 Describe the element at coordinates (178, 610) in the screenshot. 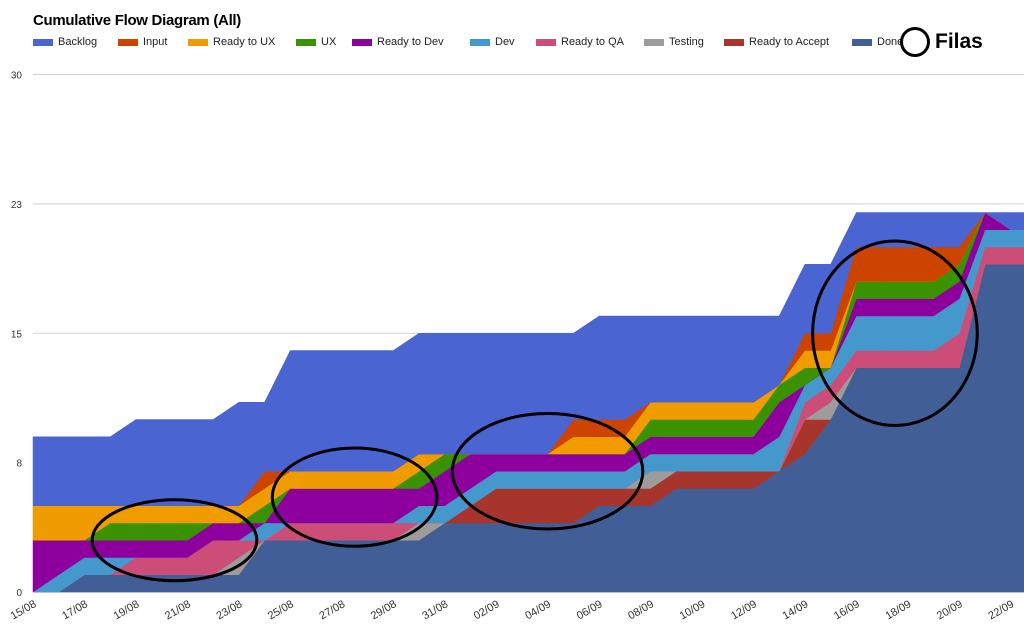

I see `x-tick-label: 21/08` at that location.